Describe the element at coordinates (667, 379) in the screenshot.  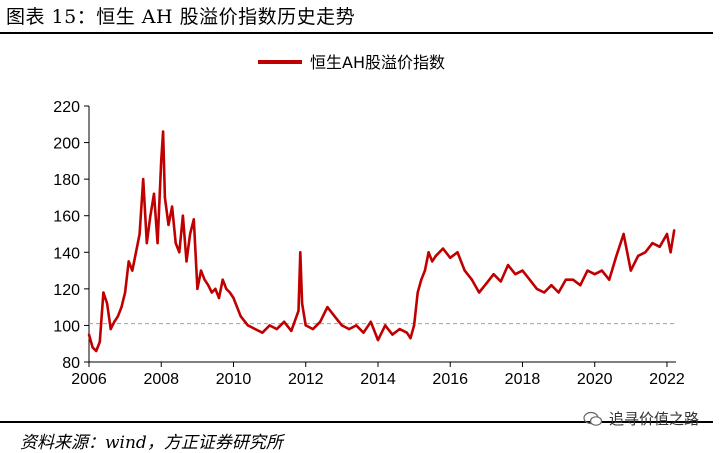
I see `x-tick-label: 2022` at that location.